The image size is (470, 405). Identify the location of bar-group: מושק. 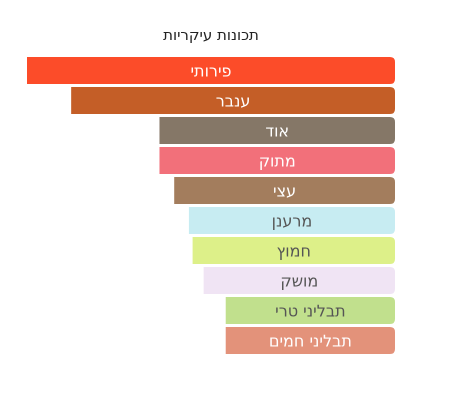
(299, 280).